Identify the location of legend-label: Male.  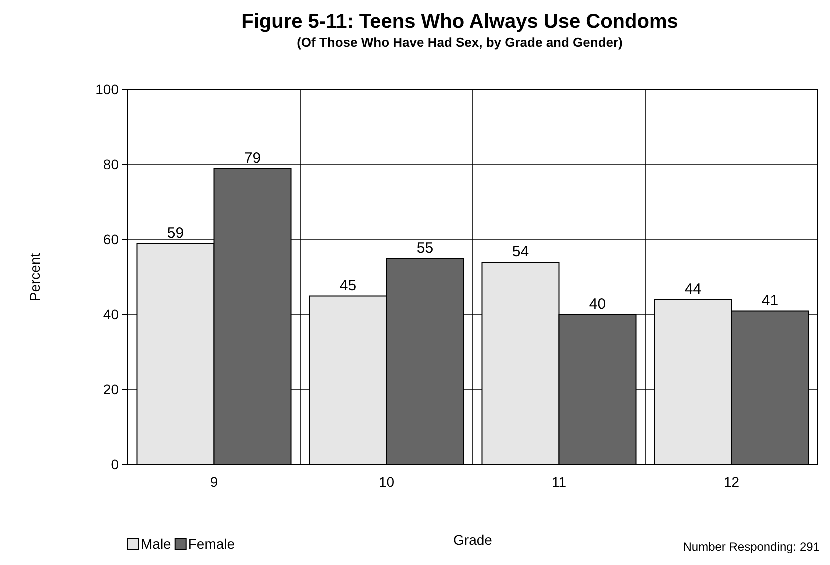
(156, 544).